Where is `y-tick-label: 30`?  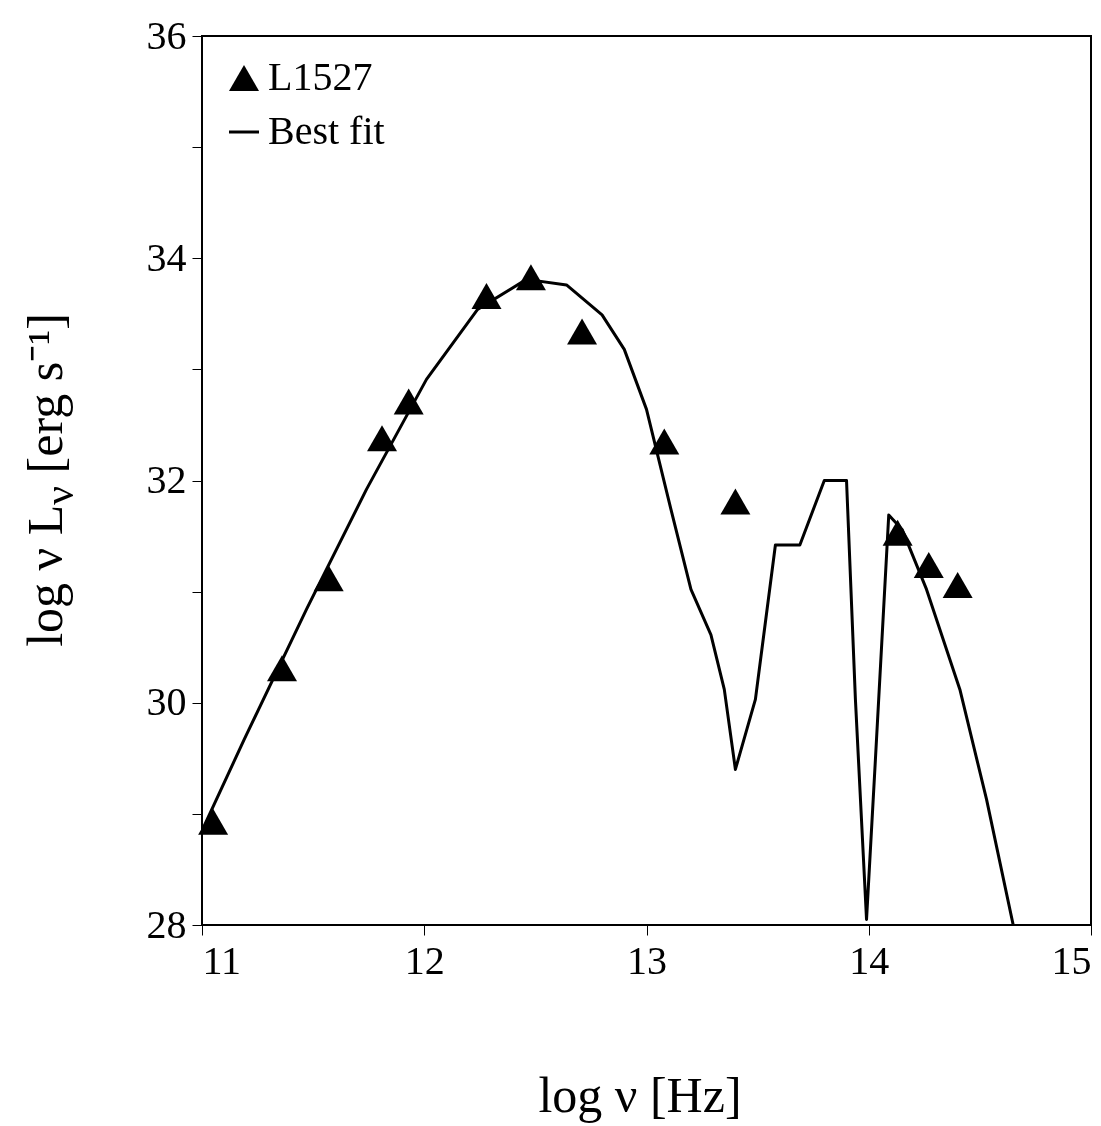
y-tick-label: 30 is located at coordinates (166, 702).